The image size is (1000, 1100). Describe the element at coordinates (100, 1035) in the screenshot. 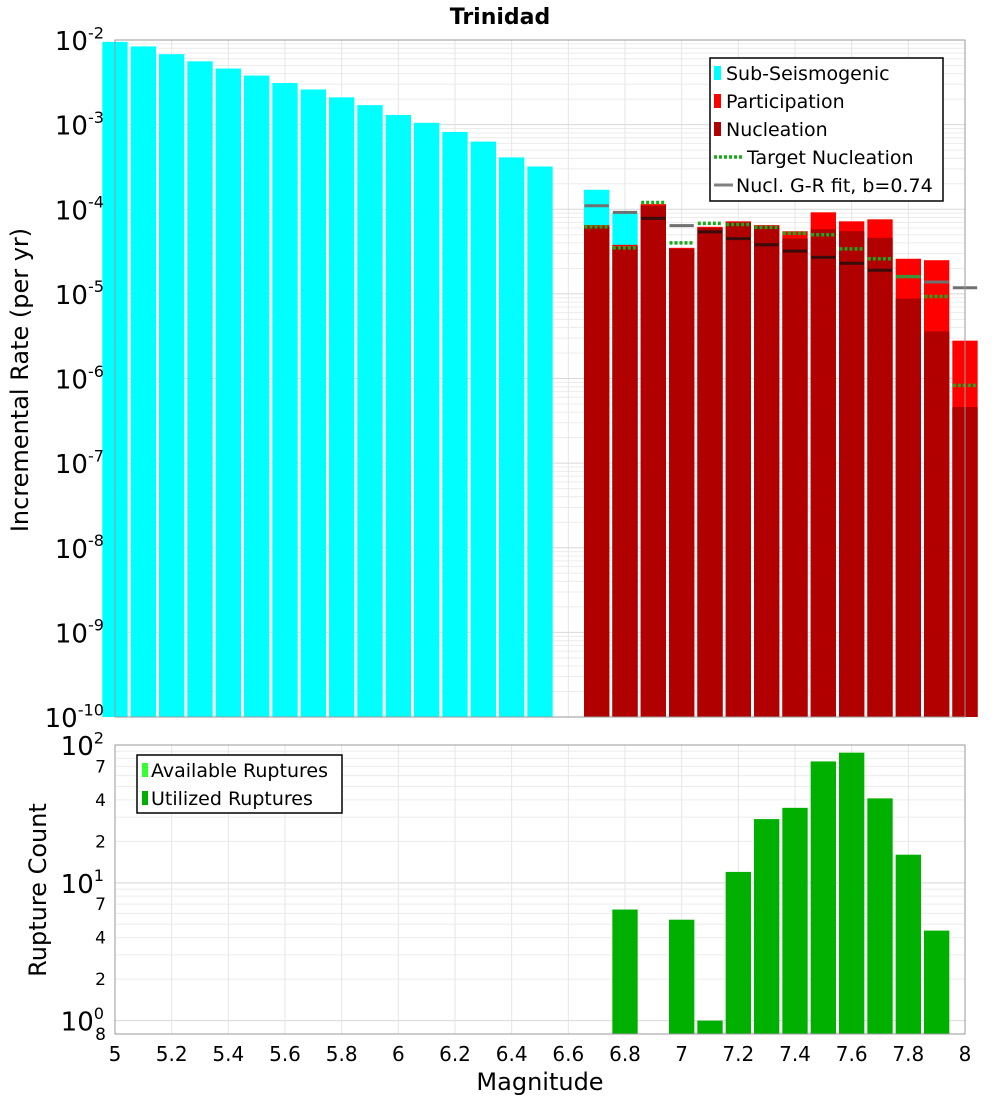

I see `count-y-minor-tick-label: 8` at that location.